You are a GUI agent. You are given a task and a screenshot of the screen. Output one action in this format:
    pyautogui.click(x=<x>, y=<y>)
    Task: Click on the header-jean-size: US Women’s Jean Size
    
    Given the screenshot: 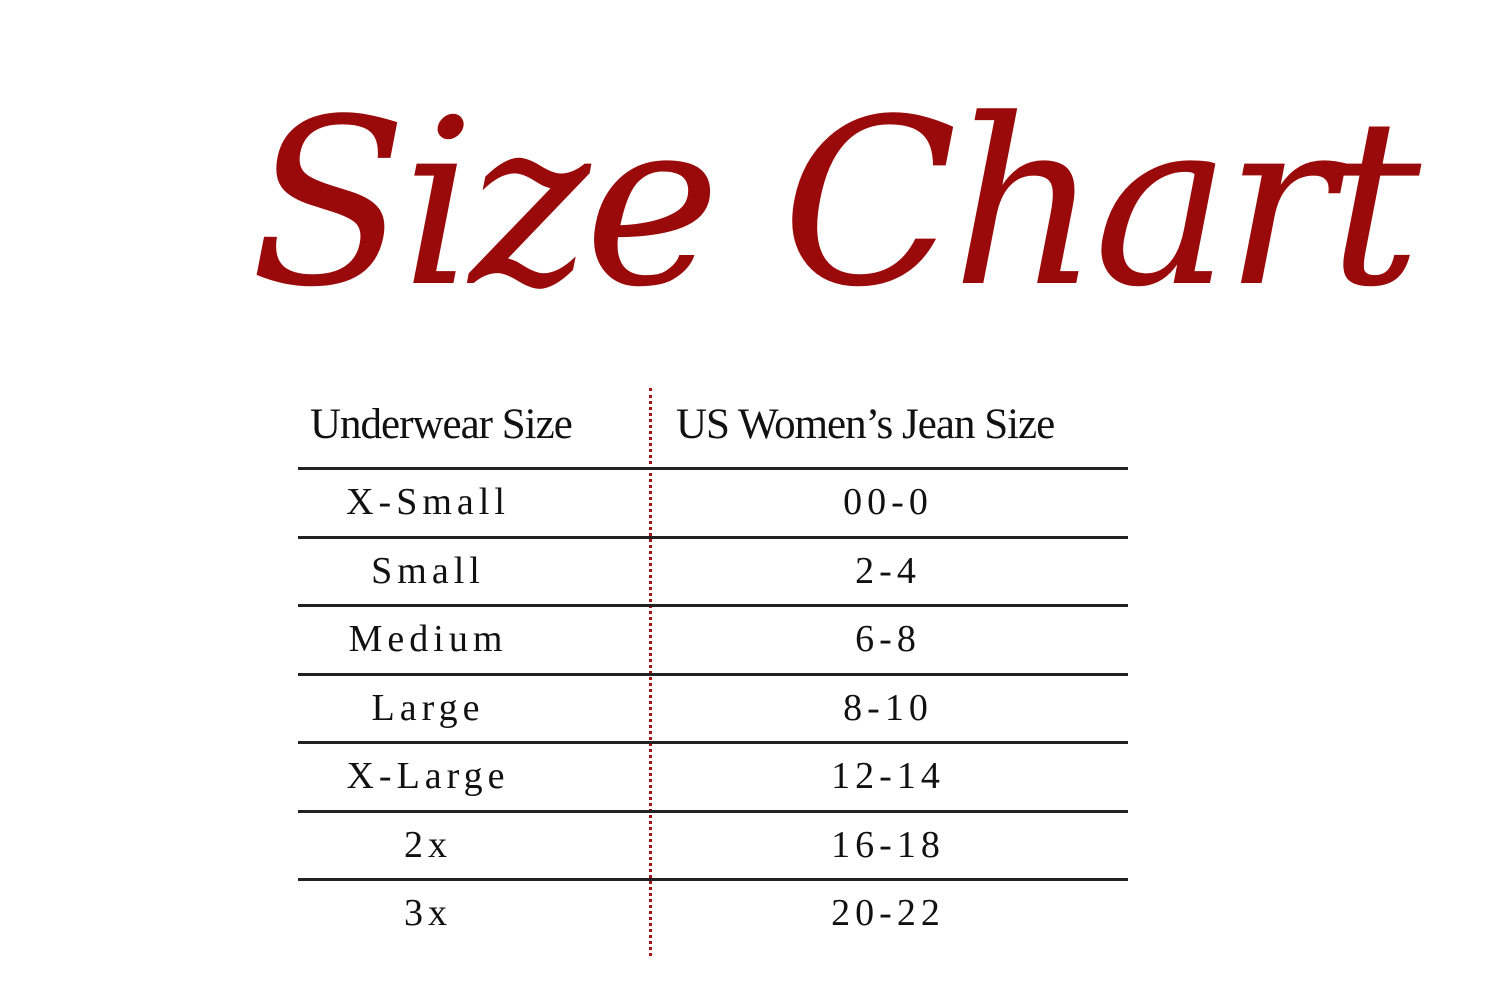 What is the action you would take?
    pyautogui.click(x=865, y=424)
    